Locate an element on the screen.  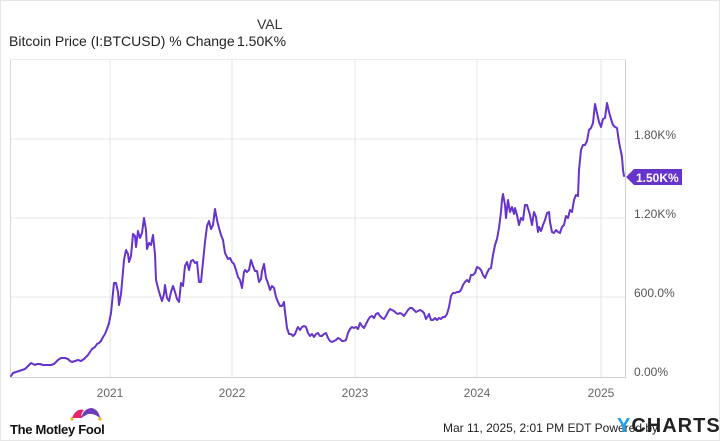
powered-by-label: Powered by is located at coordinates (626, 428).